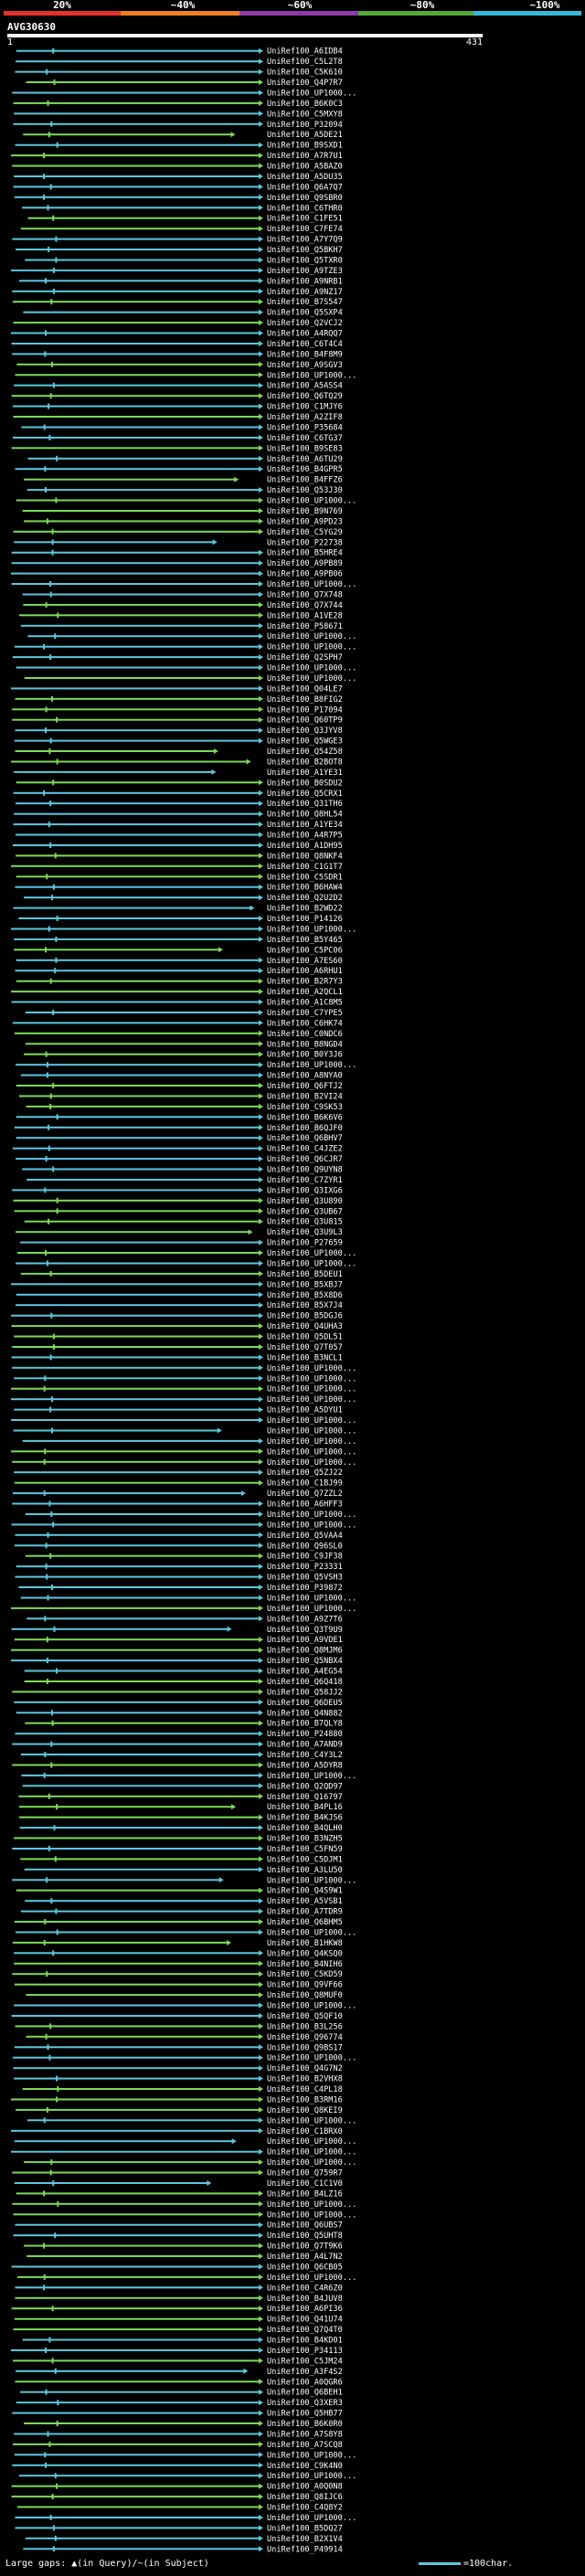 This screenshot has height=2576, width=585. Describe the element at coordinates (305, 73) in the screenshot. I see `hit-label: UniRef100_C5K610` at that location.